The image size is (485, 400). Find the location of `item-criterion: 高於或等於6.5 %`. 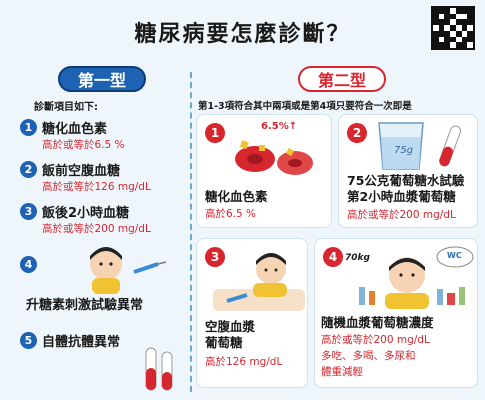

item-criterion: 高於或等於6.5 % is located at coordinates (83, 145).